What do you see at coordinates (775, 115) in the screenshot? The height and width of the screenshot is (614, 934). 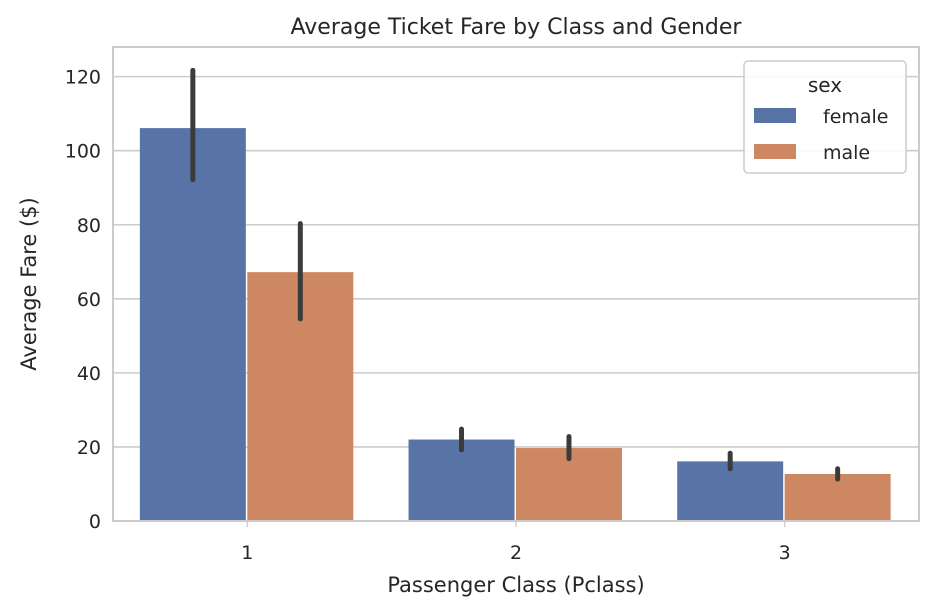 I see `legend-swatch-female` at bounding box center [775, 115].